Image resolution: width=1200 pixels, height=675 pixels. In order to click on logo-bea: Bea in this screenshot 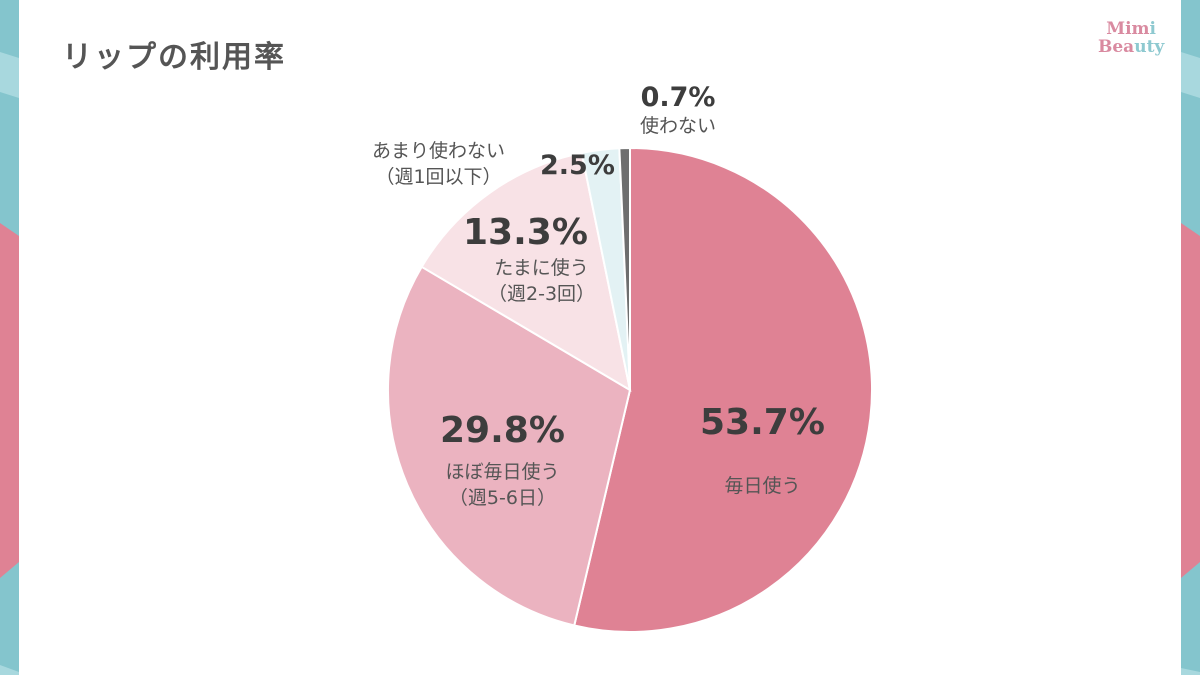, I will do `click(1116, 47)`.